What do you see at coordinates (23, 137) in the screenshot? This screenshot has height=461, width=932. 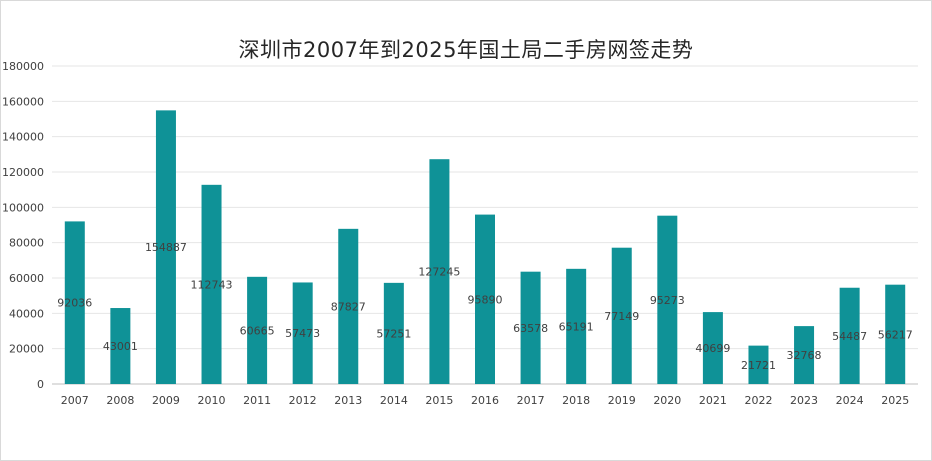 I see `y-tick-label: 140000` at bounding box center [23, 137].